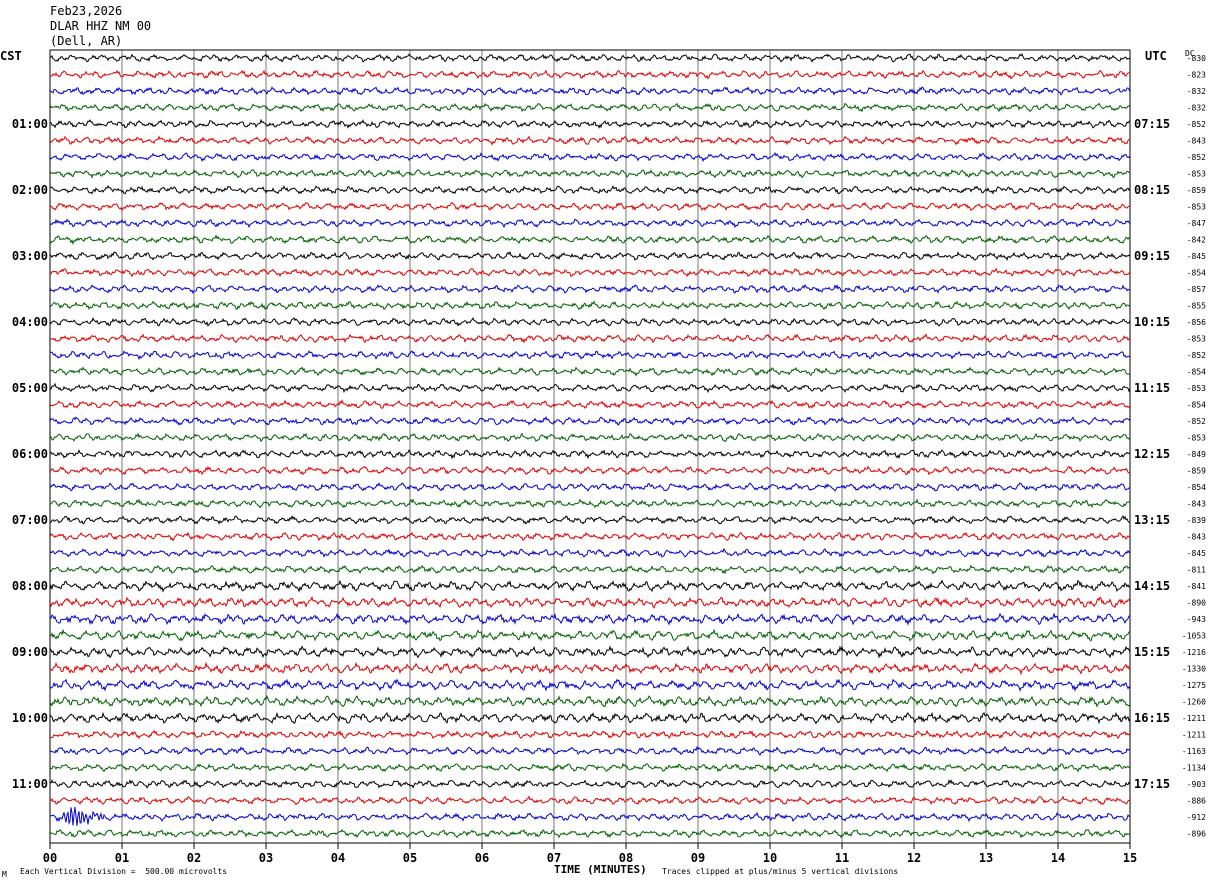  What do you see at coordinates (698, 858) in the screenshot?
I see `x-tick-label: 09` at bounding box center [698, 858].